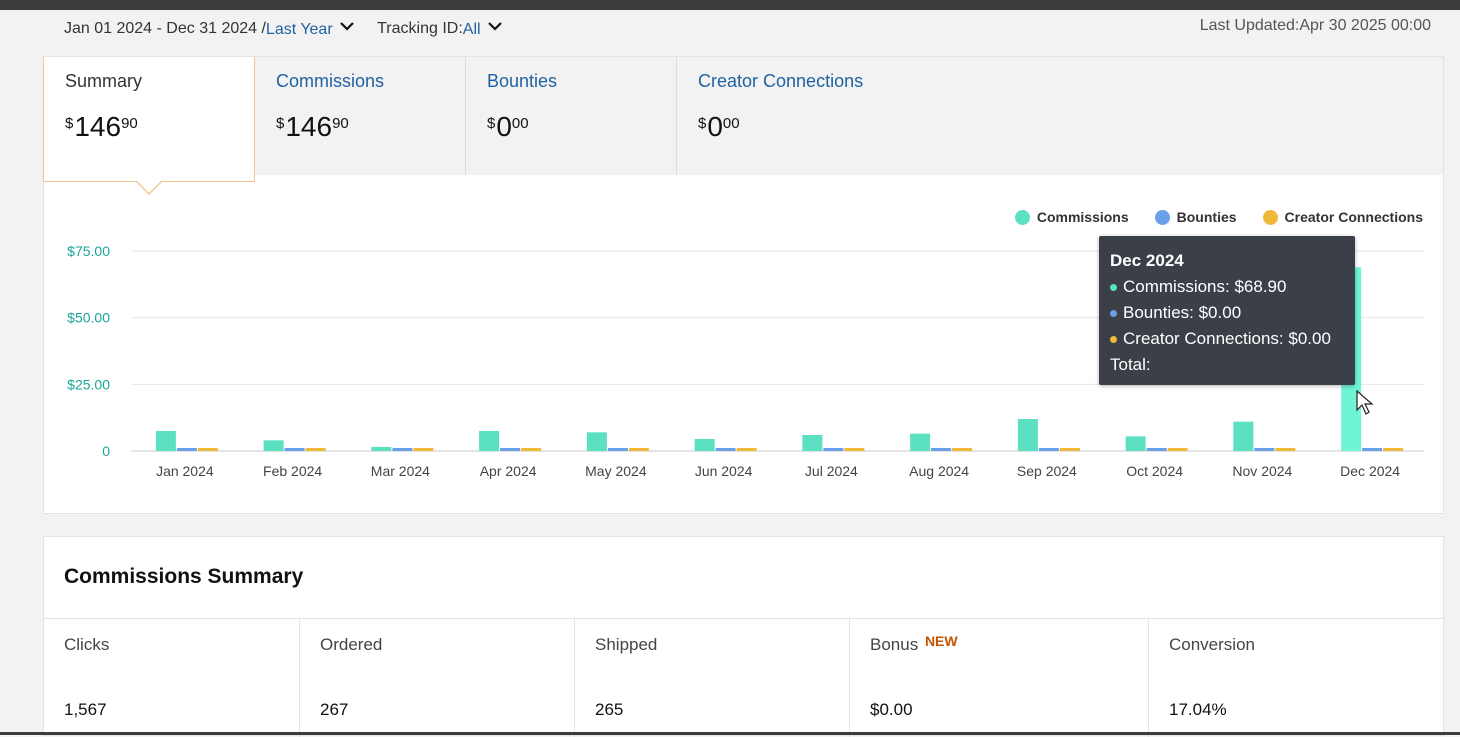 The height and width of the screenshot is (737, 1460). Describe the element at coordinates (1082, 217) in the screenshot. I see `legend-label: Commissions` at that location.